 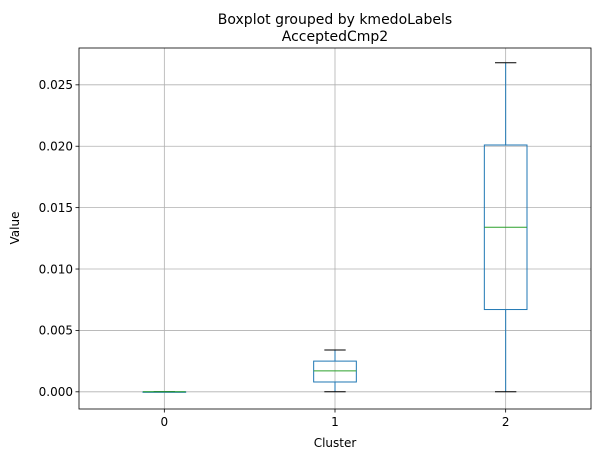 I want to click on x-tick-label: 0, so click(x=165, y=422).